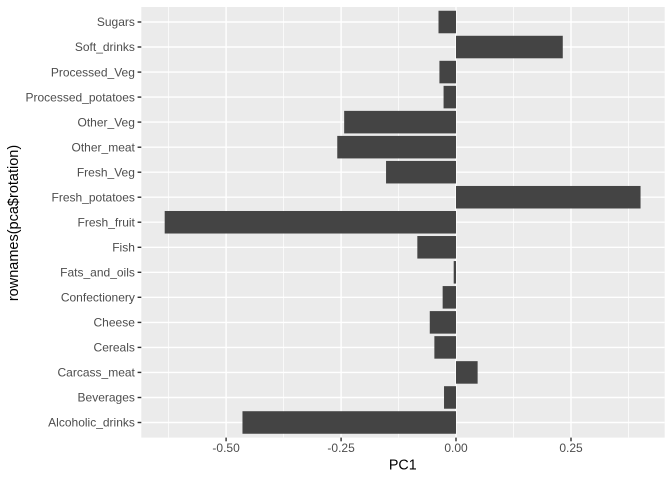 This screenshot has width=672, height=480. I want to click on svg-text: Other_meat, so click(104, 147).